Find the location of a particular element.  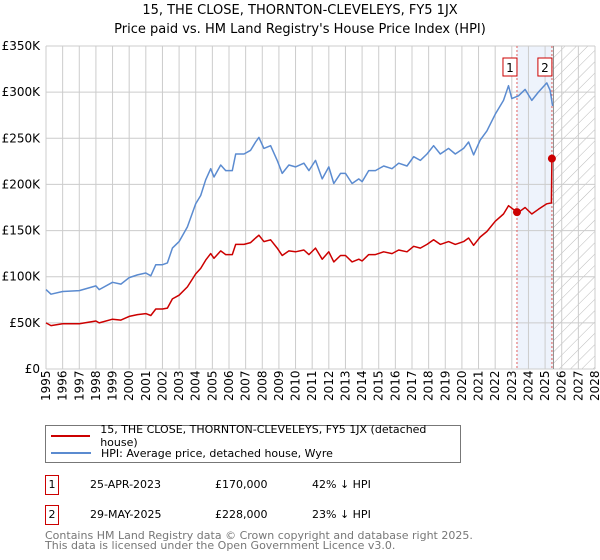

x-tick-label: 2007 is located at coordinates (246, 385).